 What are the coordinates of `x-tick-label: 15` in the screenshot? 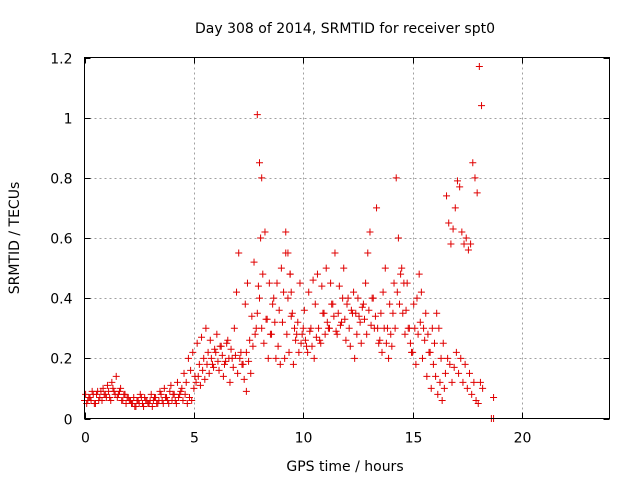 It's located at (414, 439).